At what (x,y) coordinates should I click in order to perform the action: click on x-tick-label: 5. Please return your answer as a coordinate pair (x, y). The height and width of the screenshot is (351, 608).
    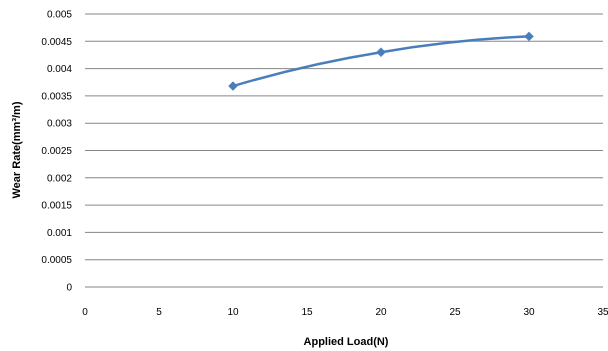
    Looking at the image, I should click on (159, 312).